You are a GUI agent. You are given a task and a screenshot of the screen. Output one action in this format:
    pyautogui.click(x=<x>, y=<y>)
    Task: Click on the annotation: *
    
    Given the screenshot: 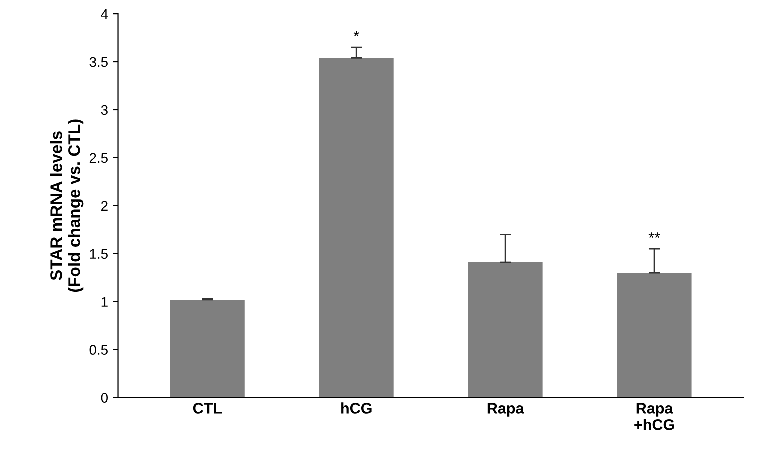 What is the action you would take?
    pyautogui.click(x=357, y=34)
    